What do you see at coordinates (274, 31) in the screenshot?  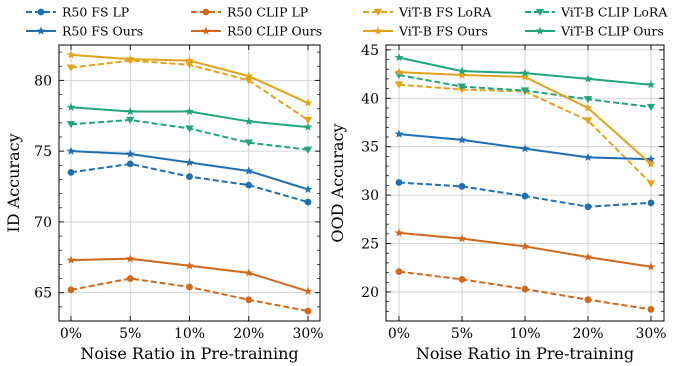 I see `legend-label: R50 CLIP Ours` at bounding box center [274, 31].